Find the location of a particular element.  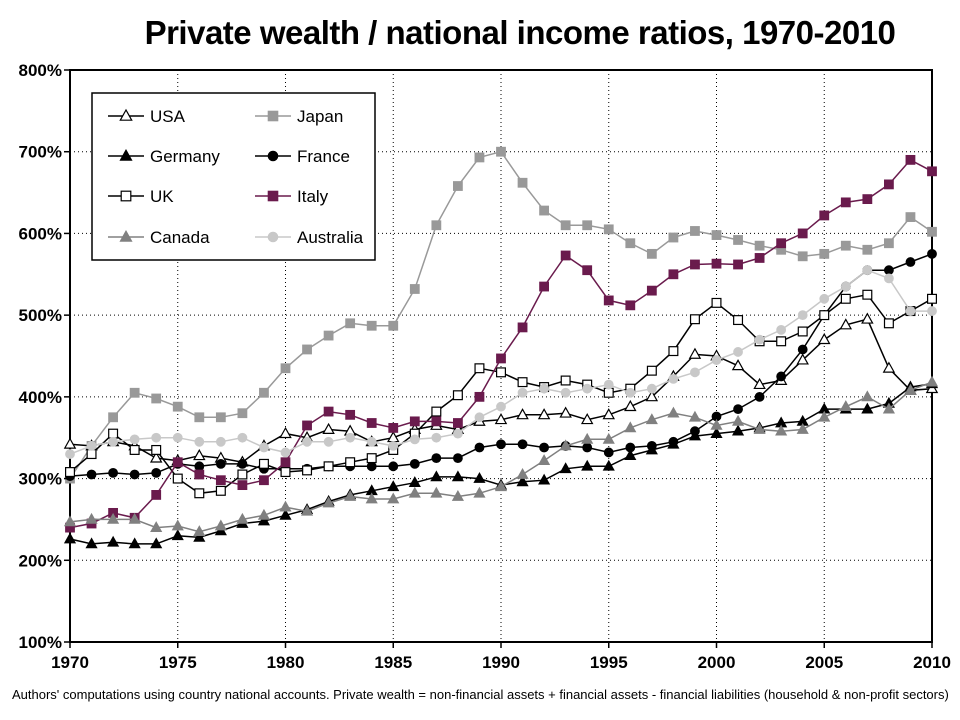

x-tick-label: 2010 is located at coordinates (932, 662).